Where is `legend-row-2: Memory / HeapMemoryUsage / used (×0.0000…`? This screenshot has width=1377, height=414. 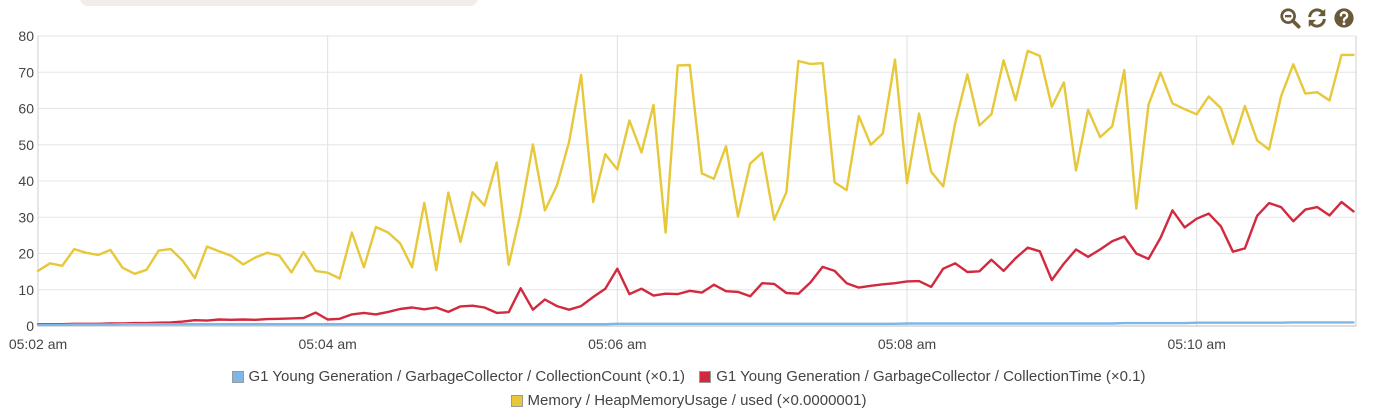 legend-row-2: Memory / HeapMemoryUsage / used (×0.0000… is located at coordinates (688, 402).